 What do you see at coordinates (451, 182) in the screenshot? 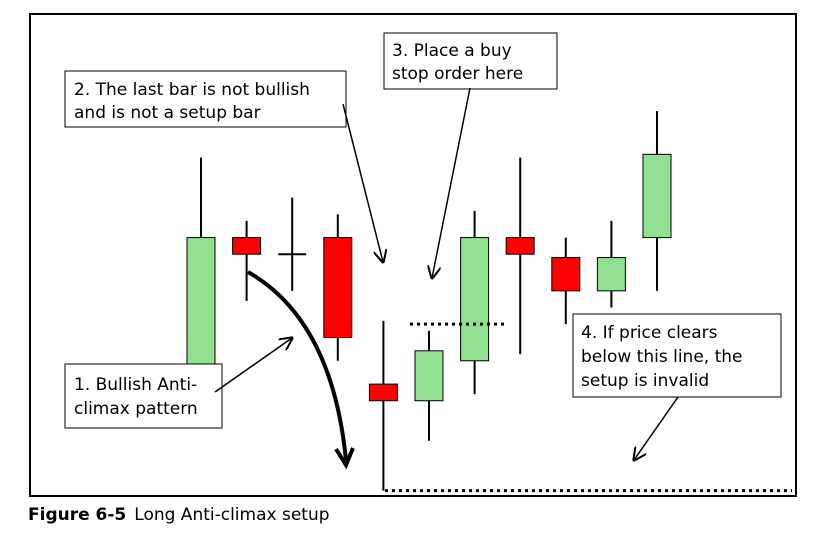
I see `pointer-arrow-buy-stop` at bounding box center [451, 182].